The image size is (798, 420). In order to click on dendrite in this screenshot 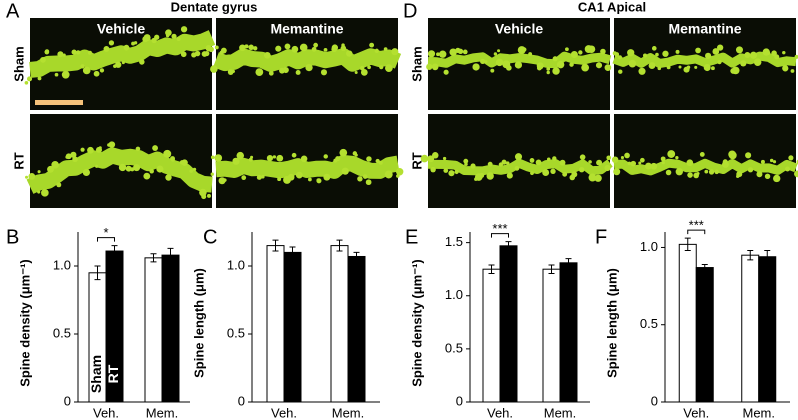, I will do `click(704, 59)`.